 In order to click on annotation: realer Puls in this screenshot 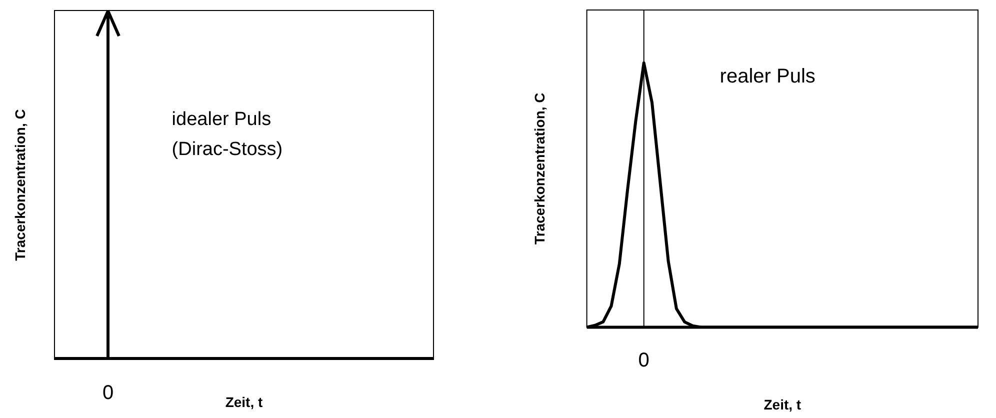, I will do `click(768, 77)`.